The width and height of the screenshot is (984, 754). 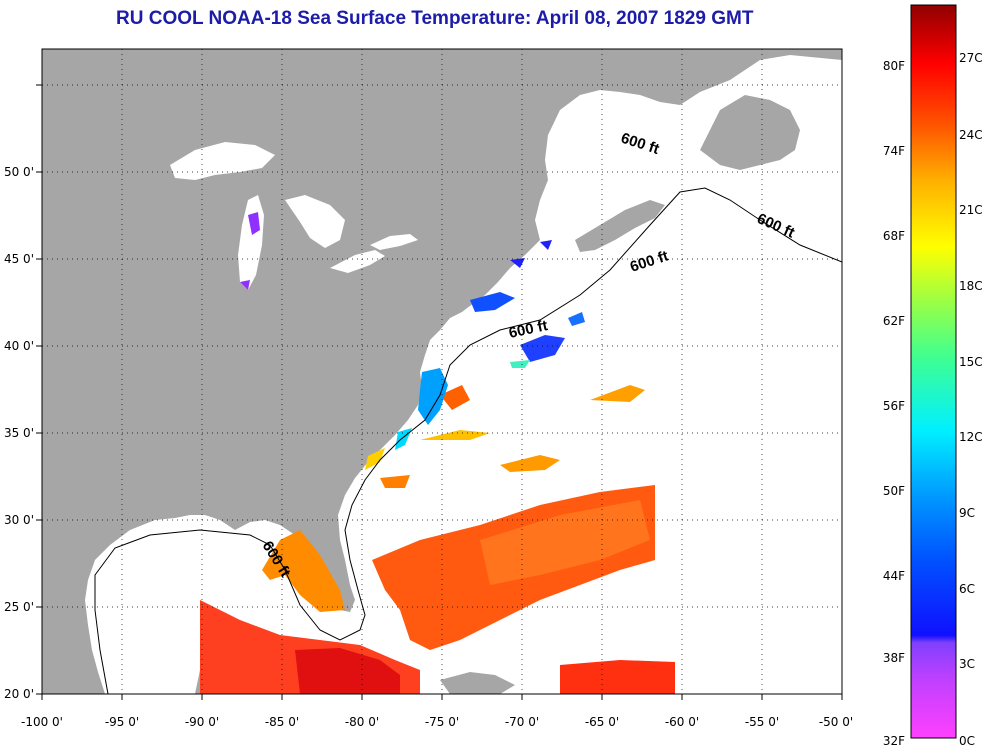 I want to click on lon-tick-label: -65 0', so click(x=602, y=722).